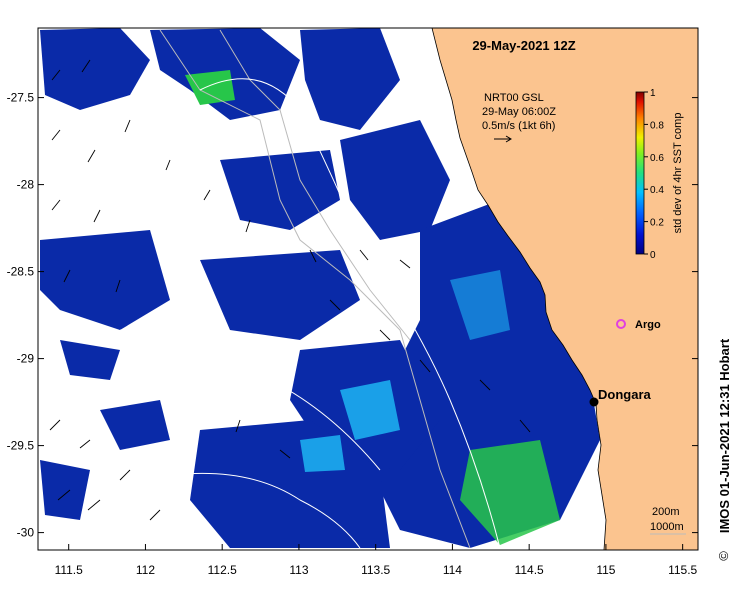  I want to click on currents-note: NRT00 GSL 29-May 06:00Z 0.5m/s (1kt 6h), so click(519, 117).